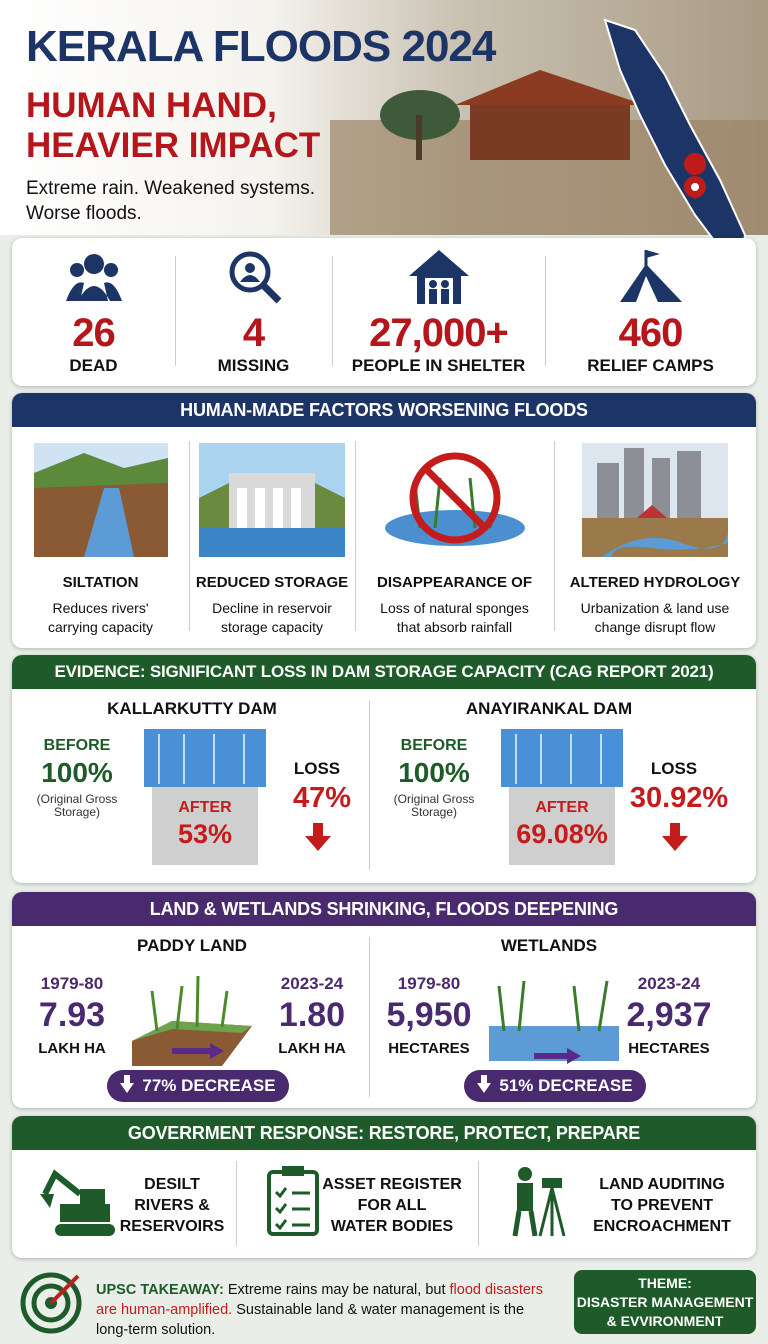 The height and width of the screenshot is (1344, 768). Describe the element at coordinates (429, 983) in the screenshot. I see `from-year: 1979-80` at that location.